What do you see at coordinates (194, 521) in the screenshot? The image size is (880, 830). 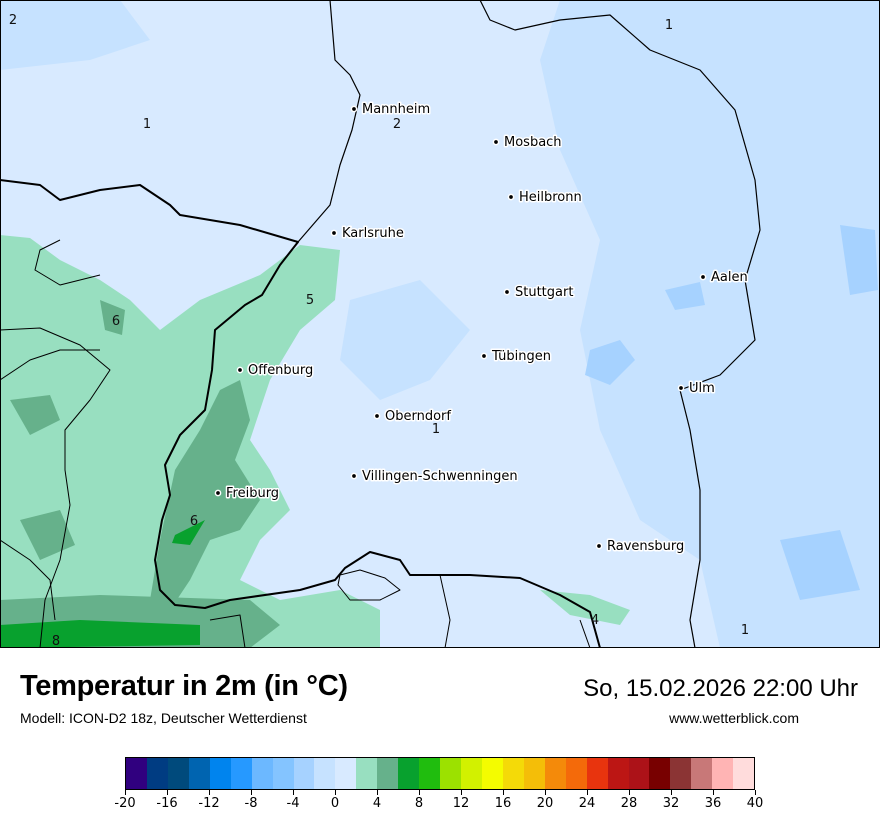 I see `contour-label: 6` at bounding box center [194, 521].